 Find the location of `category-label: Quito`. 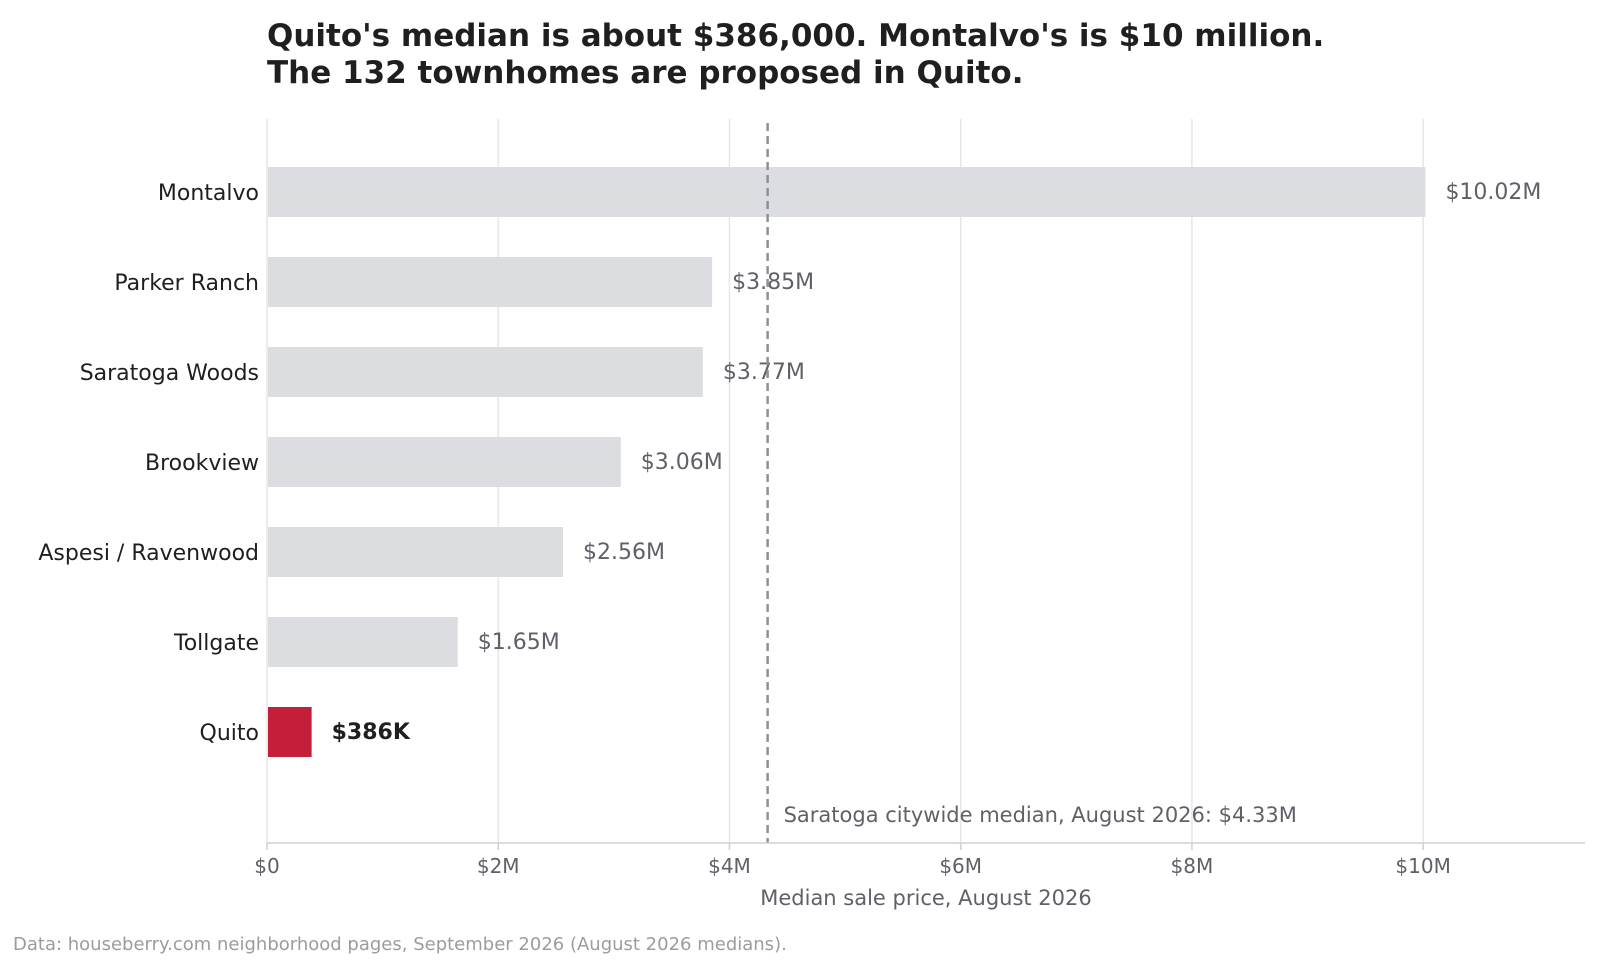

category-label: Quito is located at coordinates (229, 733).